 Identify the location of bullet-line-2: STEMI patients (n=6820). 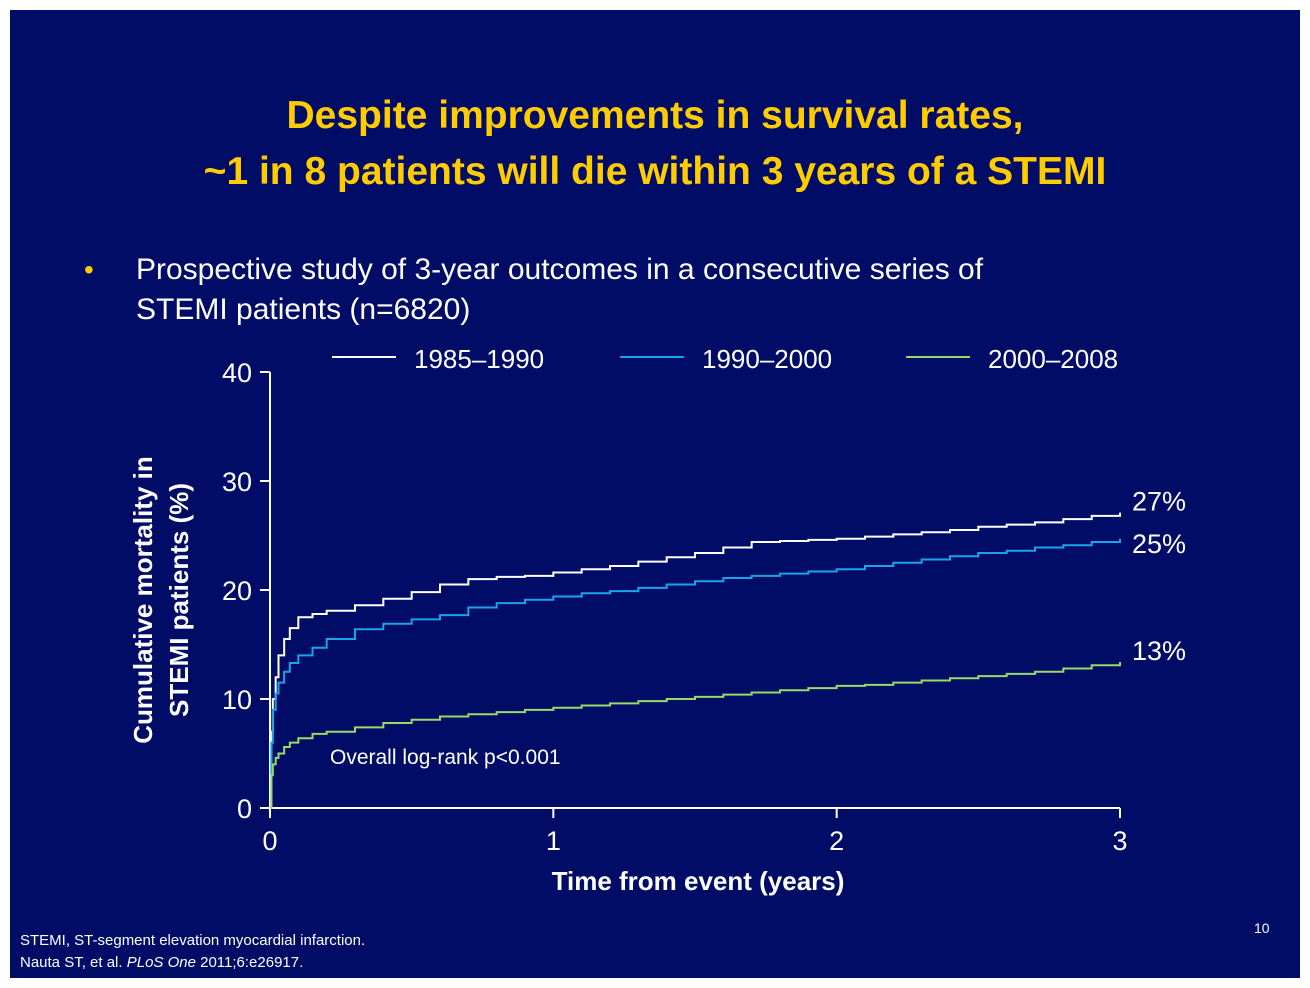
(303, 309).